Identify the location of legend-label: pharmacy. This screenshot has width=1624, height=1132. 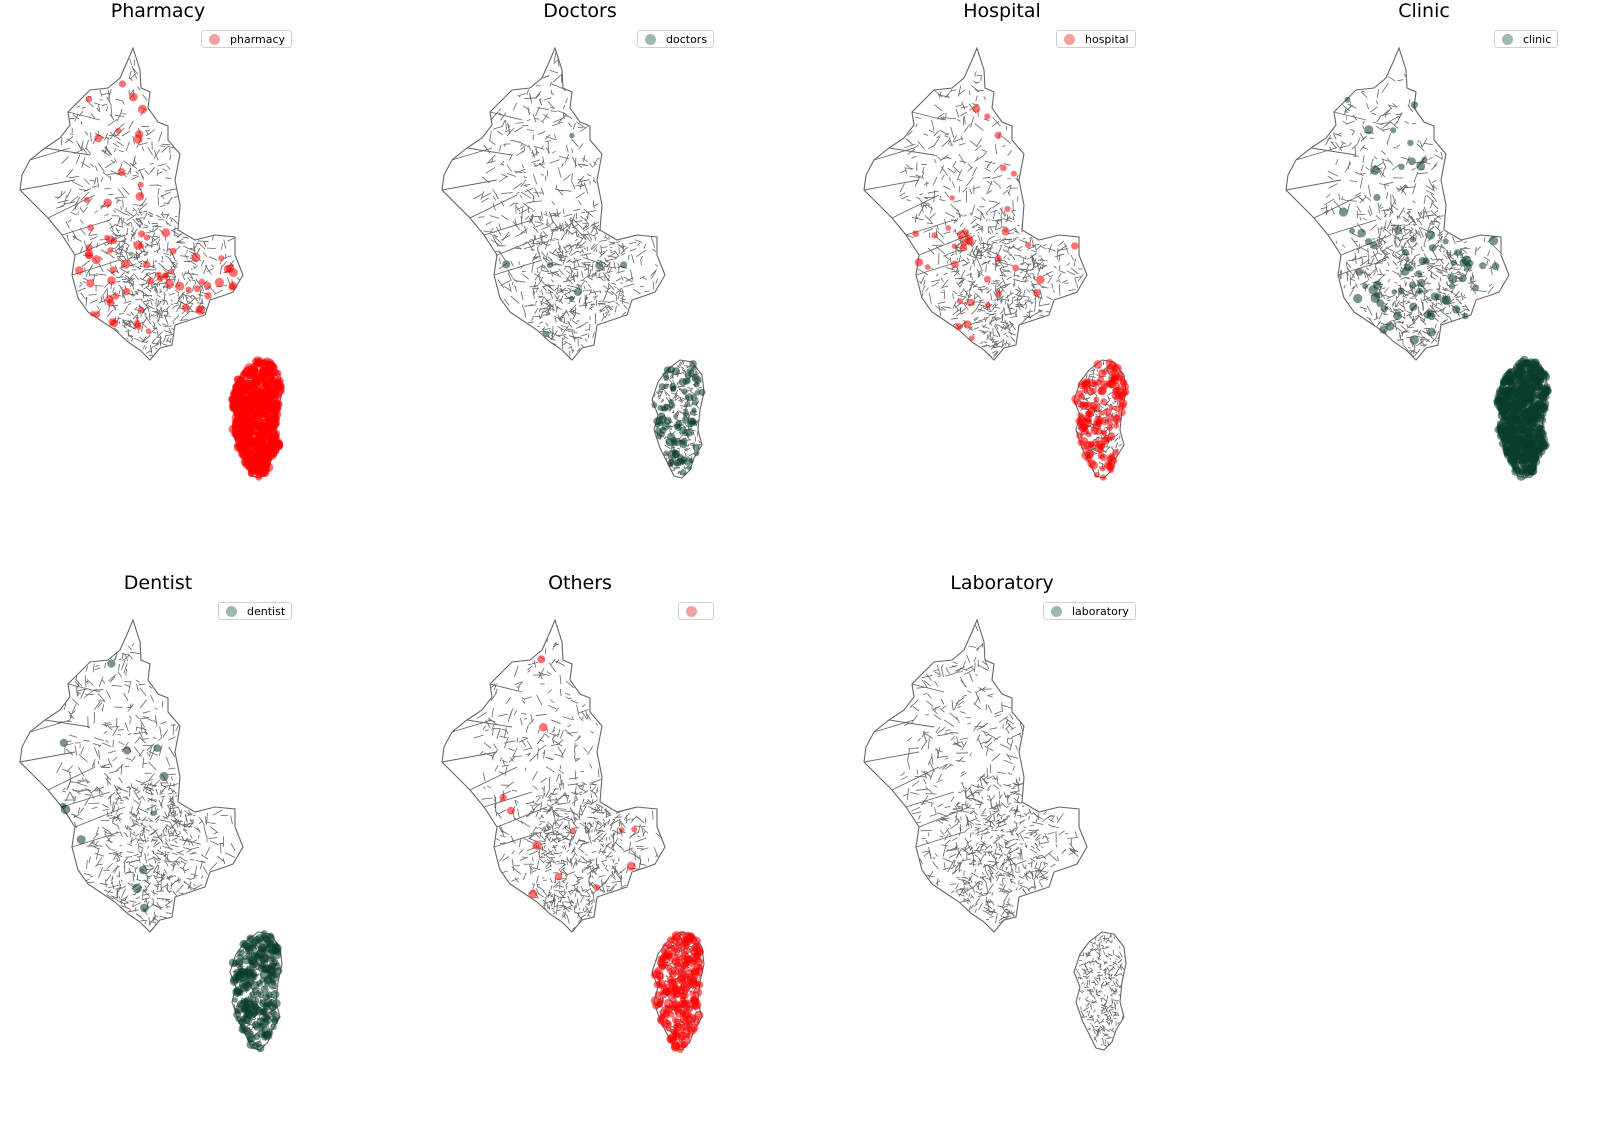
(257, 39).